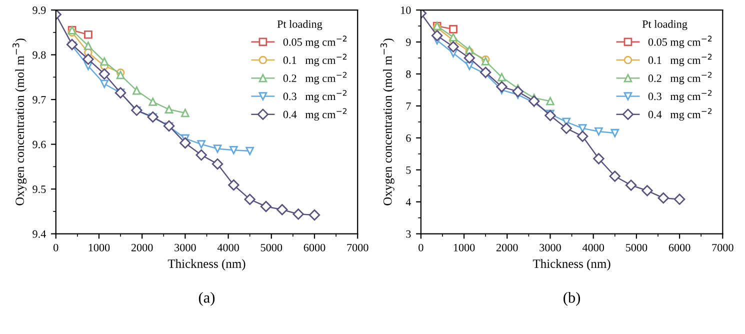 The width and height of the screenshot is (745, 334). Describe the element at coordinates (408, 42) in the screenshot. I see `y-tick-label: 9` at that location.